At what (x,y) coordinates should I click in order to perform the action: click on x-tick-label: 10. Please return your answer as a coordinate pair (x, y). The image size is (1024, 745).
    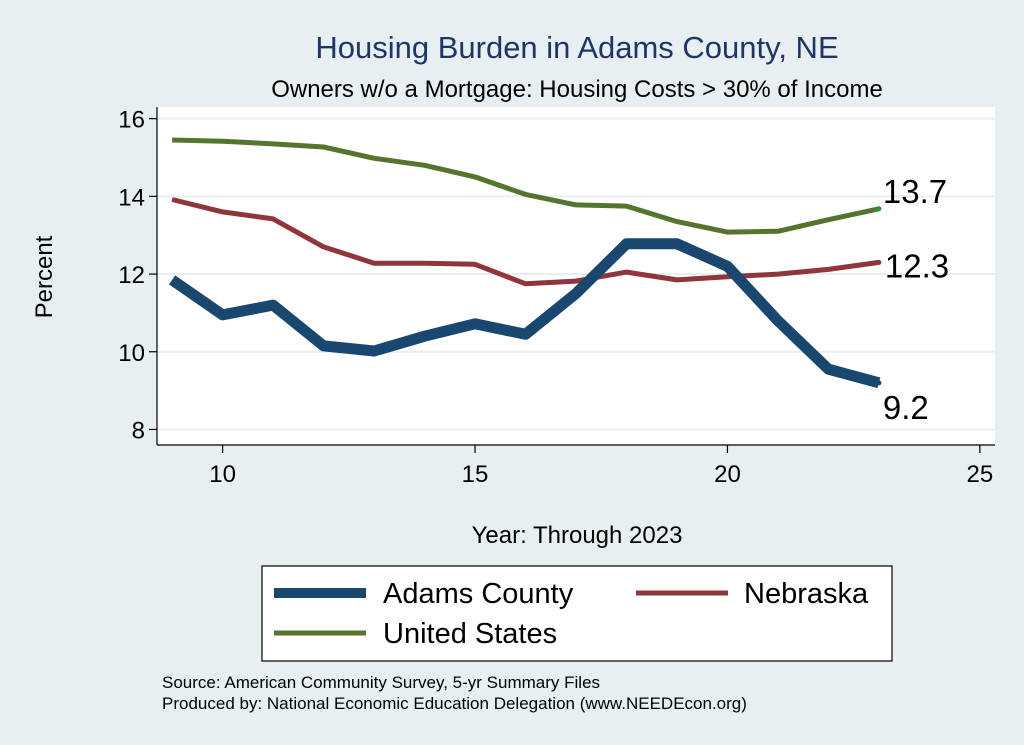
    Looking at the image, I should click on (222, 474).